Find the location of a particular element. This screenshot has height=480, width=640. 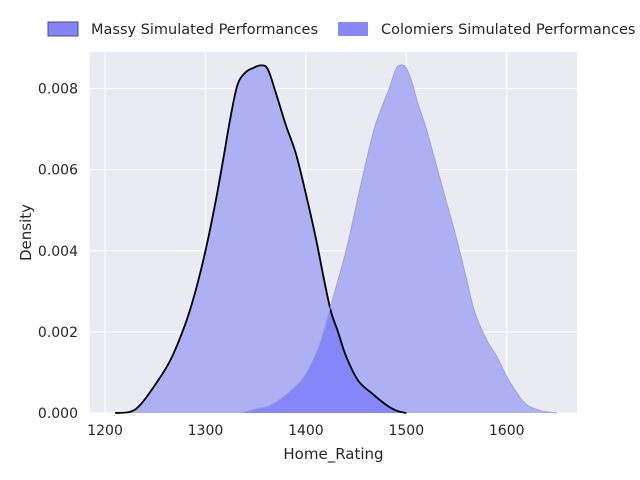

y-axis-ticks: 0.000 0.002 0.004 0.006 0.008 is located at coordinates (58, 252).